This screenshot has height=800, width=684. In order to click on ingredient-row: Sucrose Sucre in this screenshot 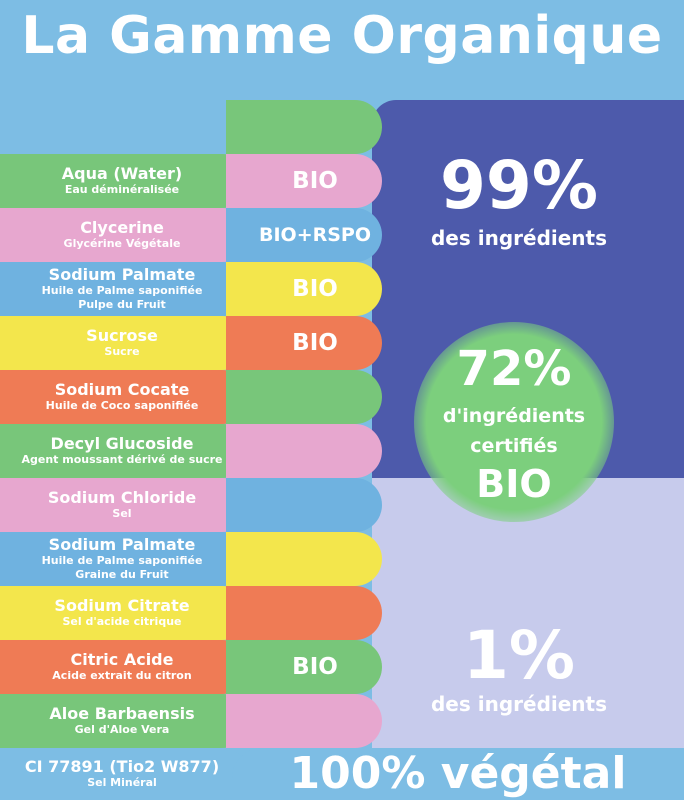, I will do `click(124, 343)`.